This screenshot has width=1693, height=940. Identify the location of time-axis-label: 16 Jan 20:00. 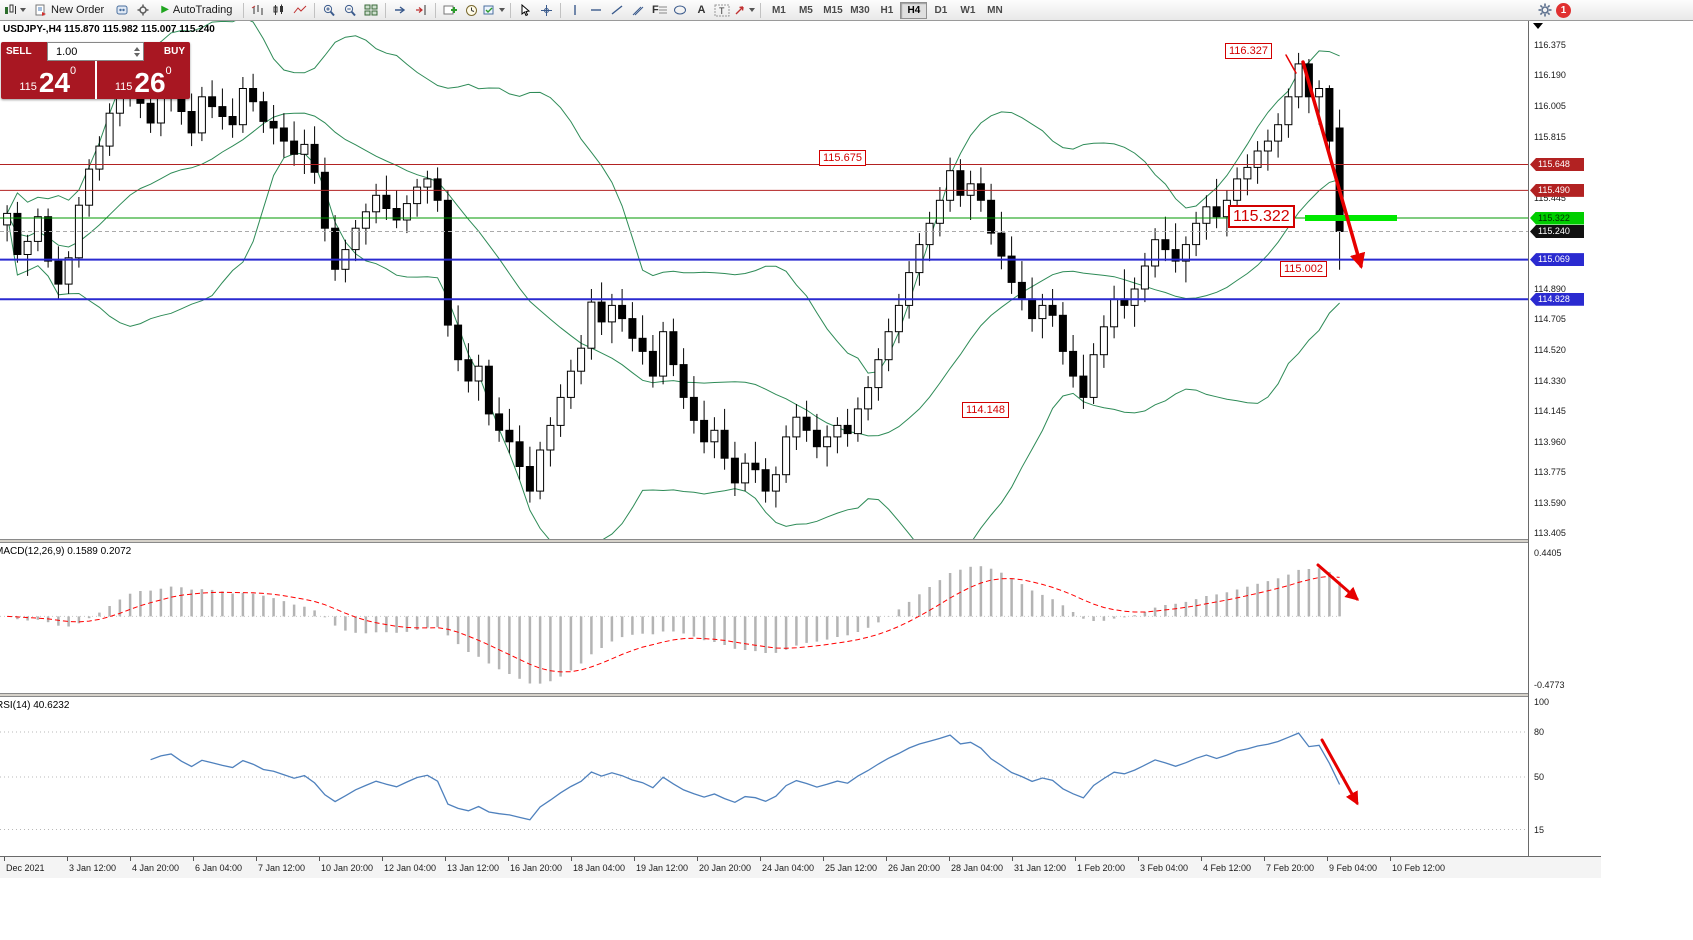
(536, 868).